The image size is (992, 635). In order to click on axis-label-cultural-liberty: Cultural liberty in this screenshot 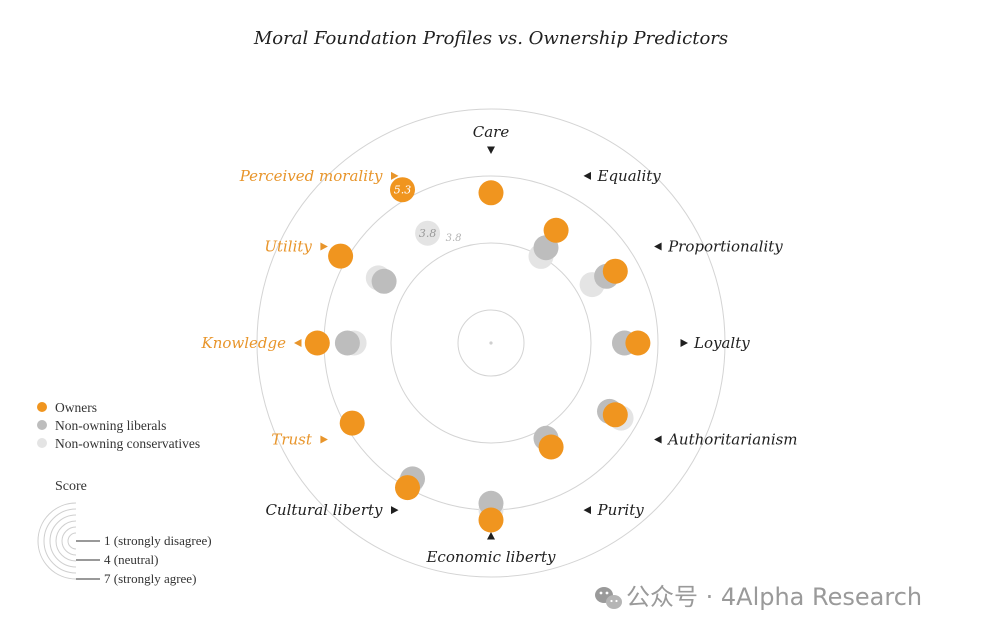, I will do `click(324, 510)`.